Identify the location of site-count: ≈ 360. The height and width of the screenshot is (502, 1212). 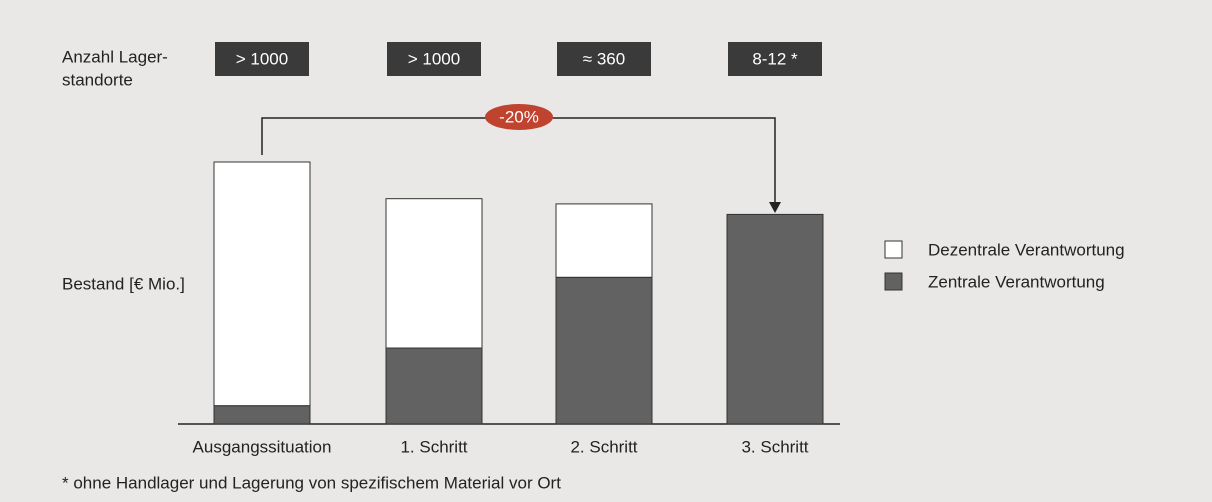
(604, 58).